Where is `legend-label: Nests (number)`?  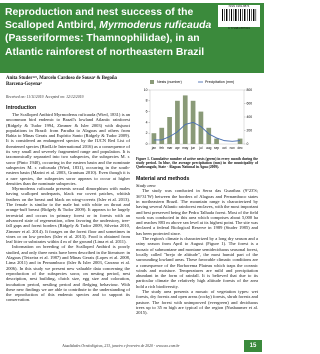 legend-label: Nests (number) is located at coordinates (169, 82).